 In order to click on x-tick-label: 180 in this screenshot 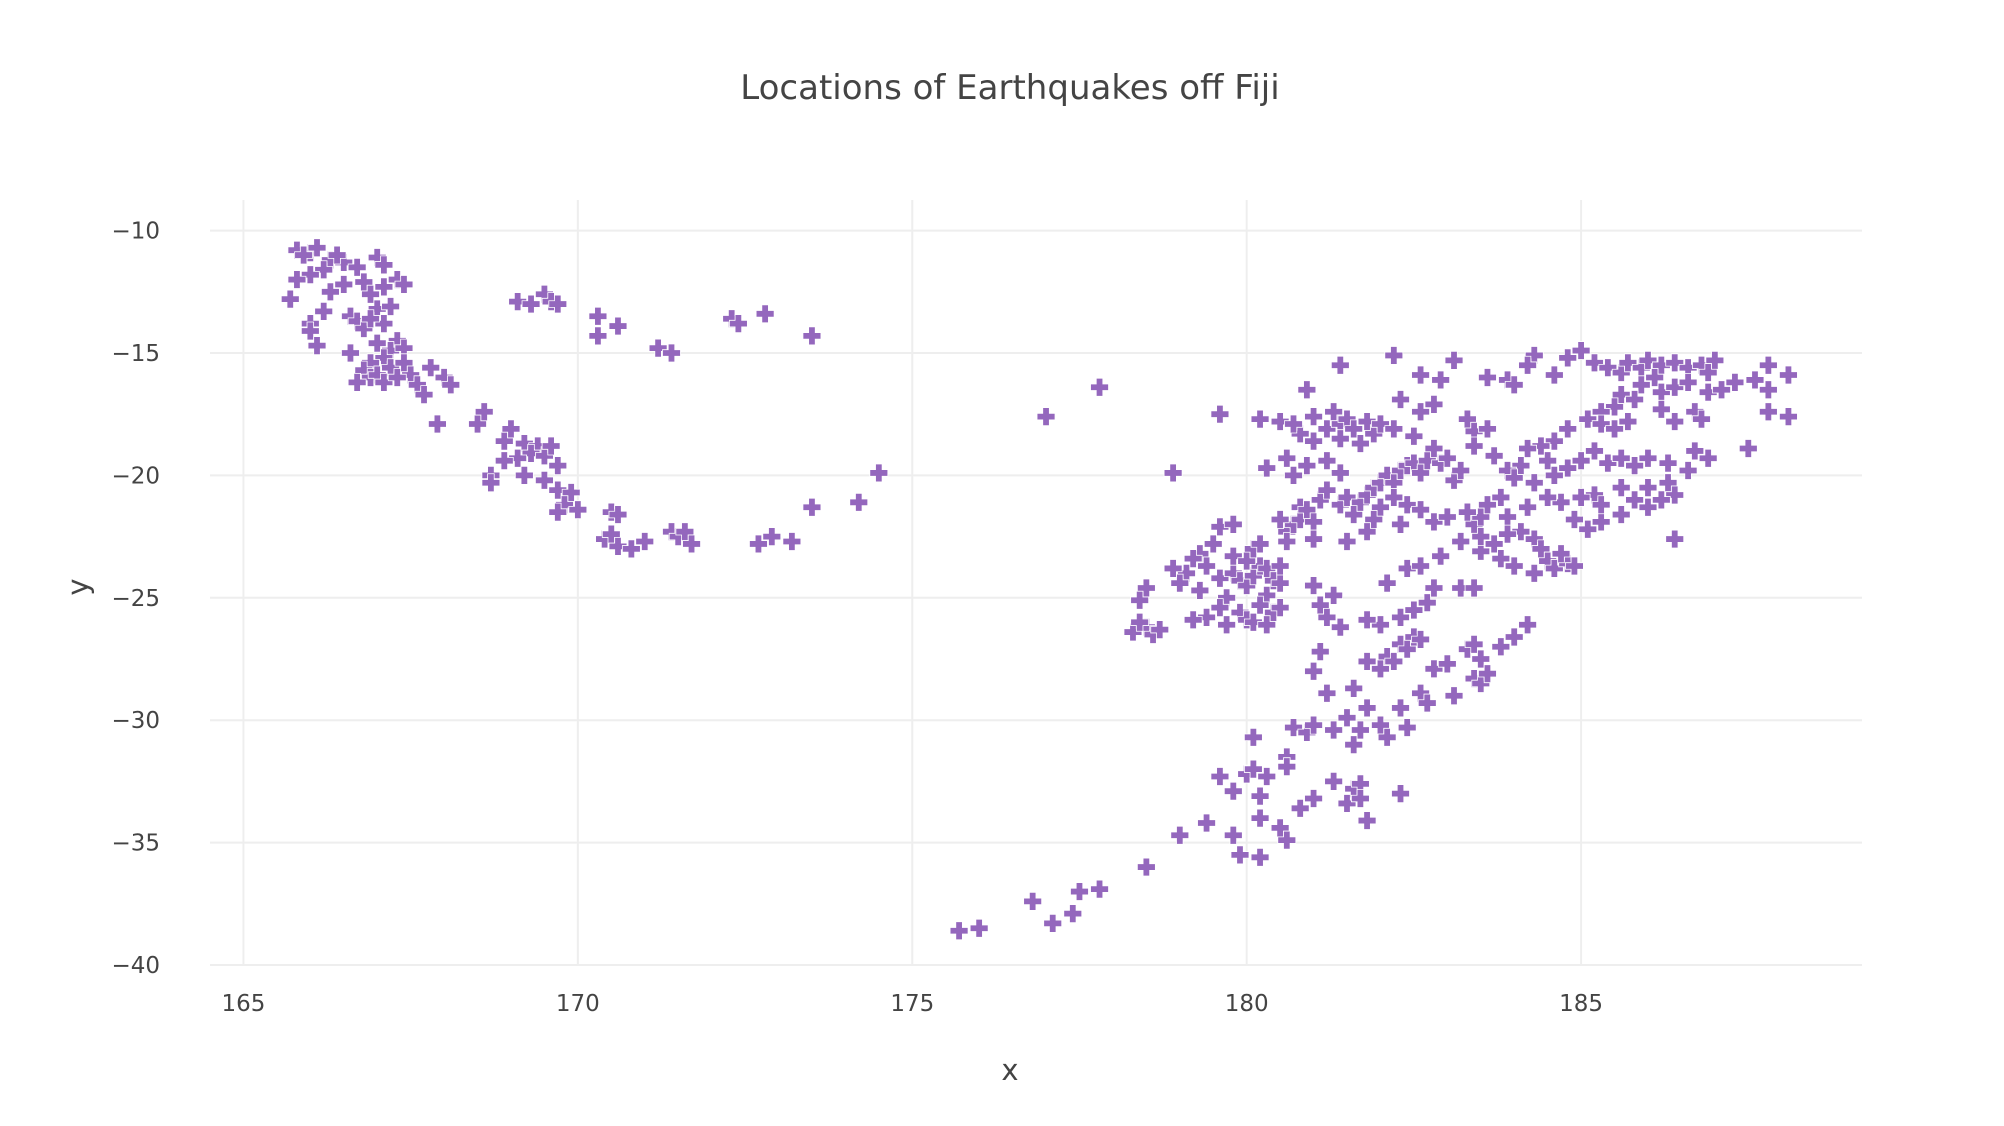, I will do `click(1247, 1004)`.